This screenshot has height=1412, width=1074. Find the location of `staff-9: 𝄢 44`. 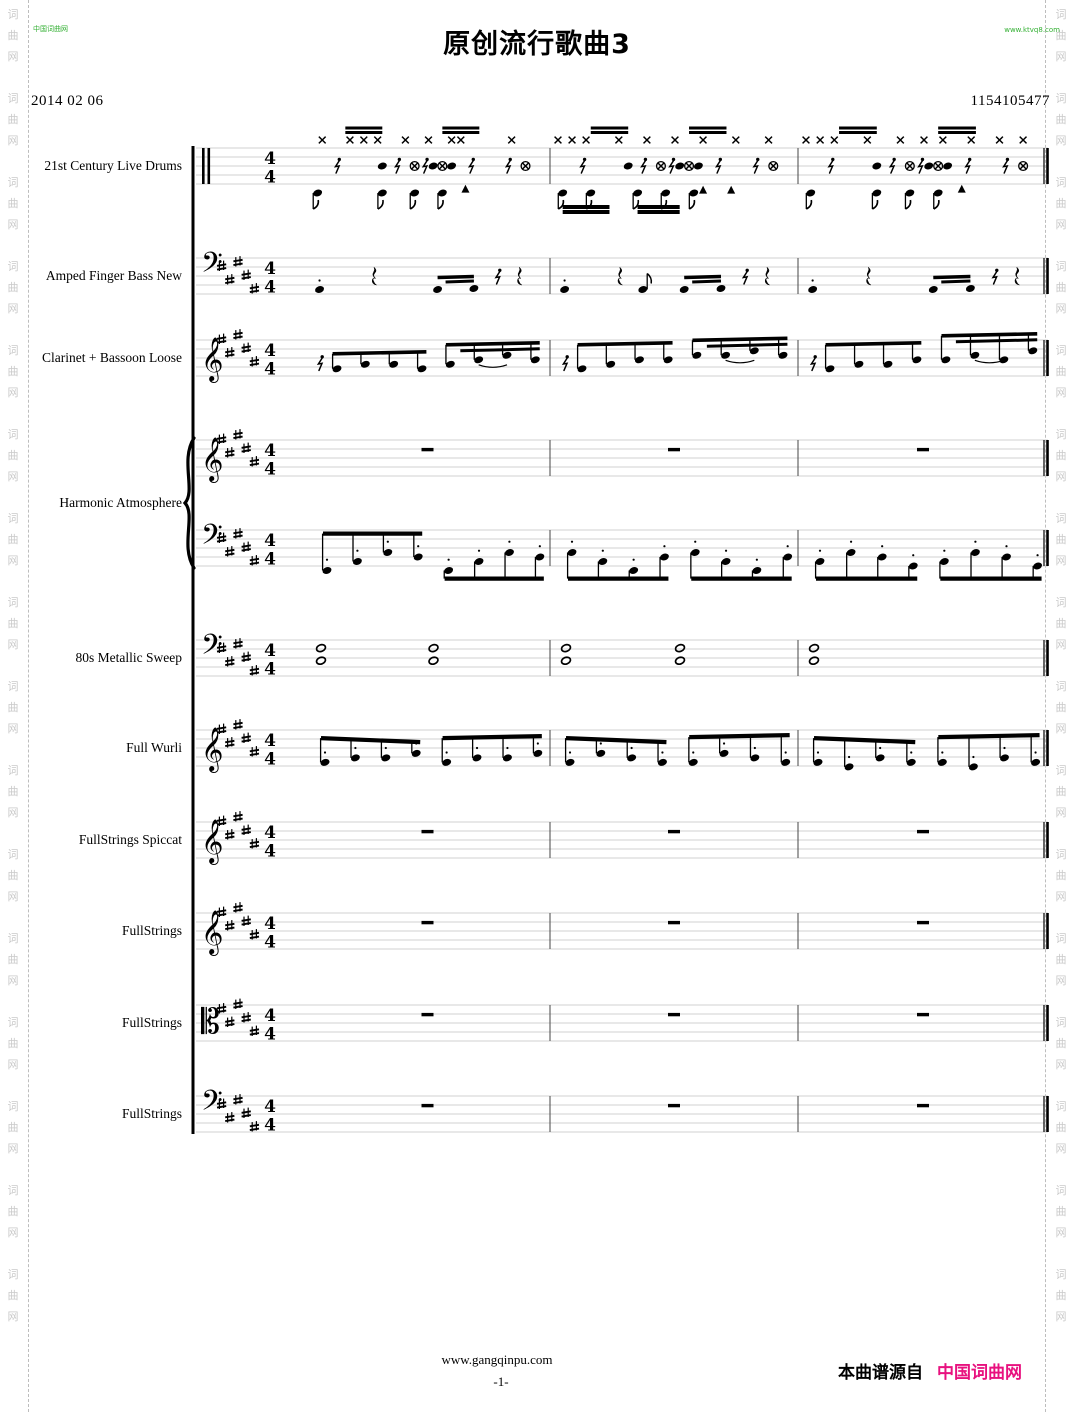

staff-9: 𝄢 44 is located at coordinates (622, 1110).